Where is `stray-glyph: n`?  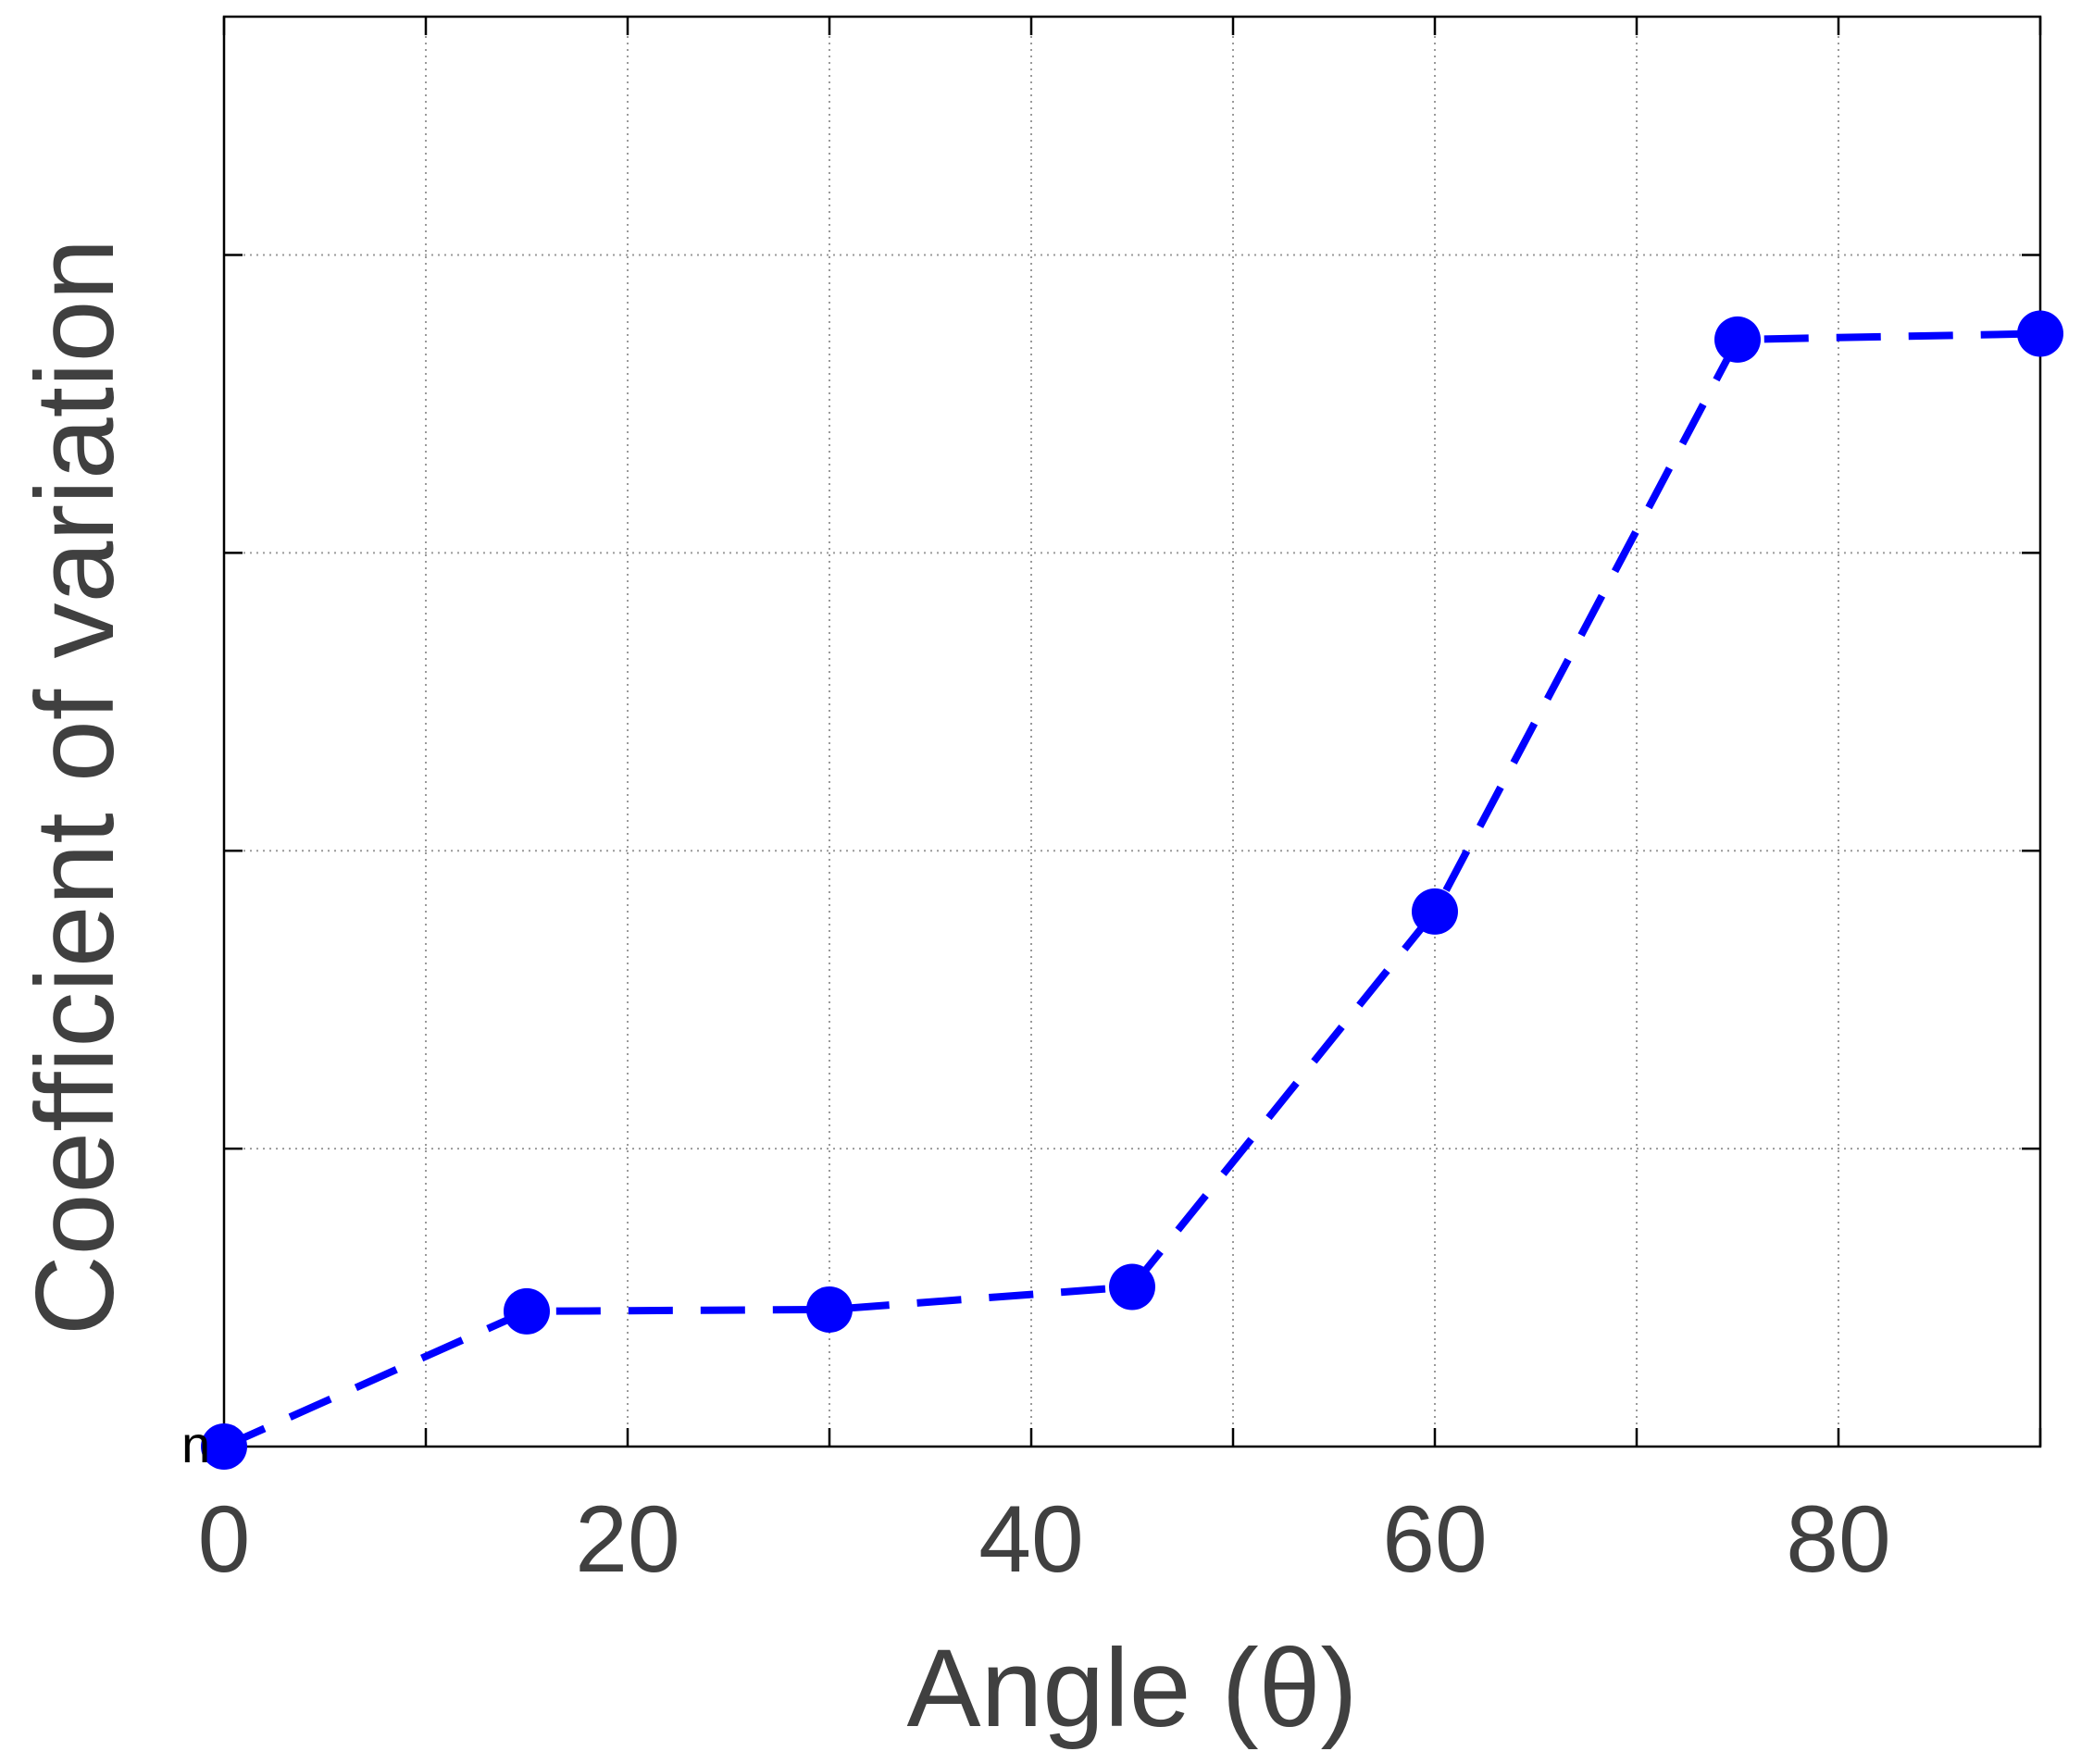 stray-glyph: n is located at coordinates (196, 1444).